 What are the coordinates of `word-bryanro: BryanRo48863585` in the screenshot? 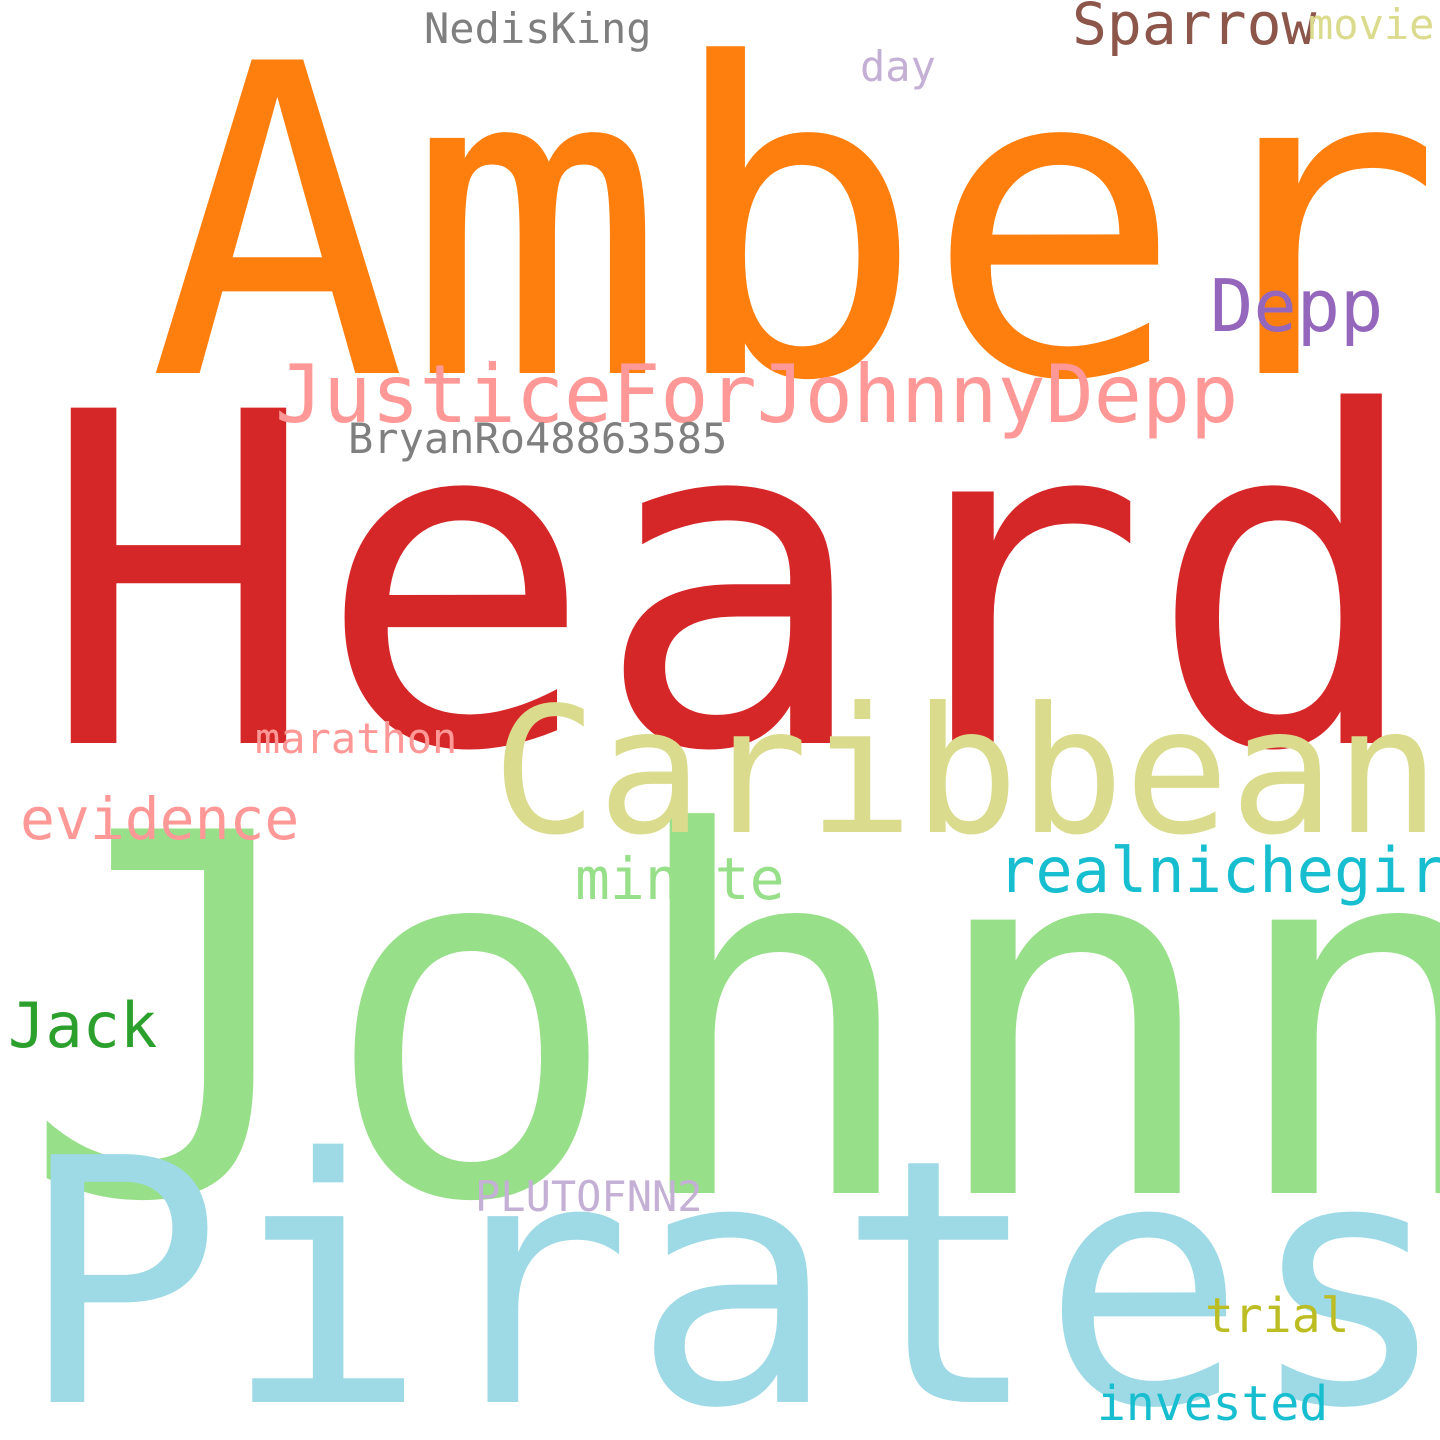 It's located at (538, 438).